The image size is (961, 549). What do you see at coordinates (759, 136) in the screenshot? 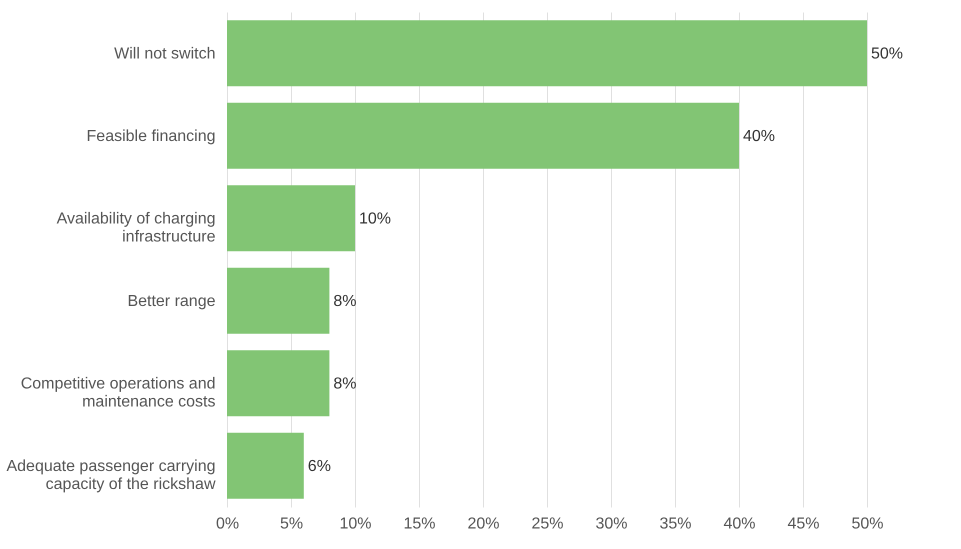
I see `data-label: 40%` at bounding box center [759, 136].